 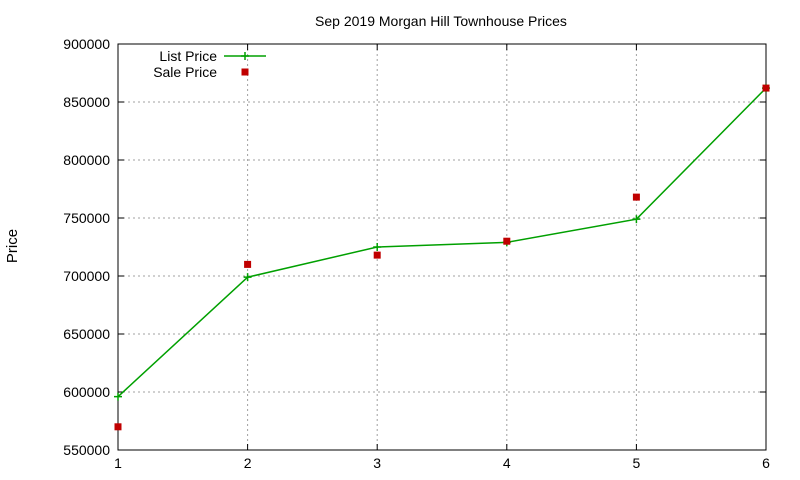 What do you see at coordinates (86, 160) in the screenshot?
I see `y-tick-label: 800000` at bounding box center [86, 160].